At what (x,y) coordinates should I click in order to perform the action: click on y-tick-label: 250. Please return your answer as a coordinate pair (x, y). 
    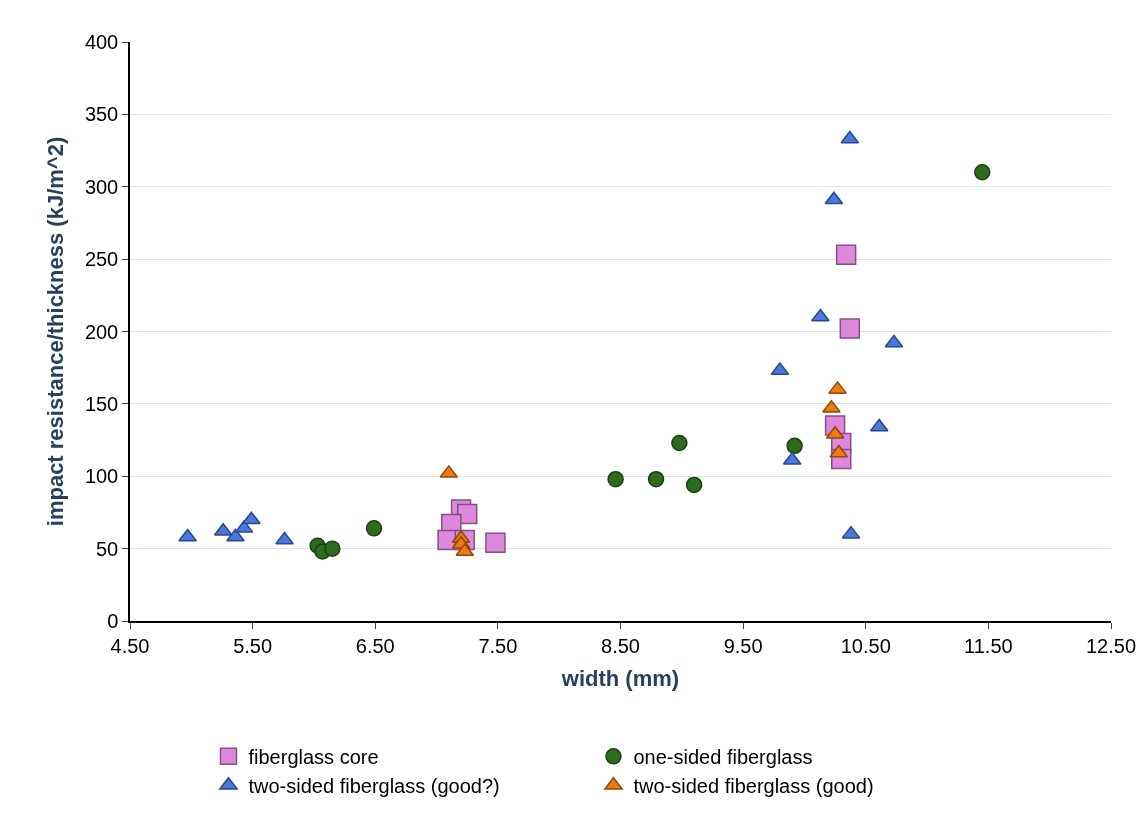
    Looking at the image, I should click on (101, 259).